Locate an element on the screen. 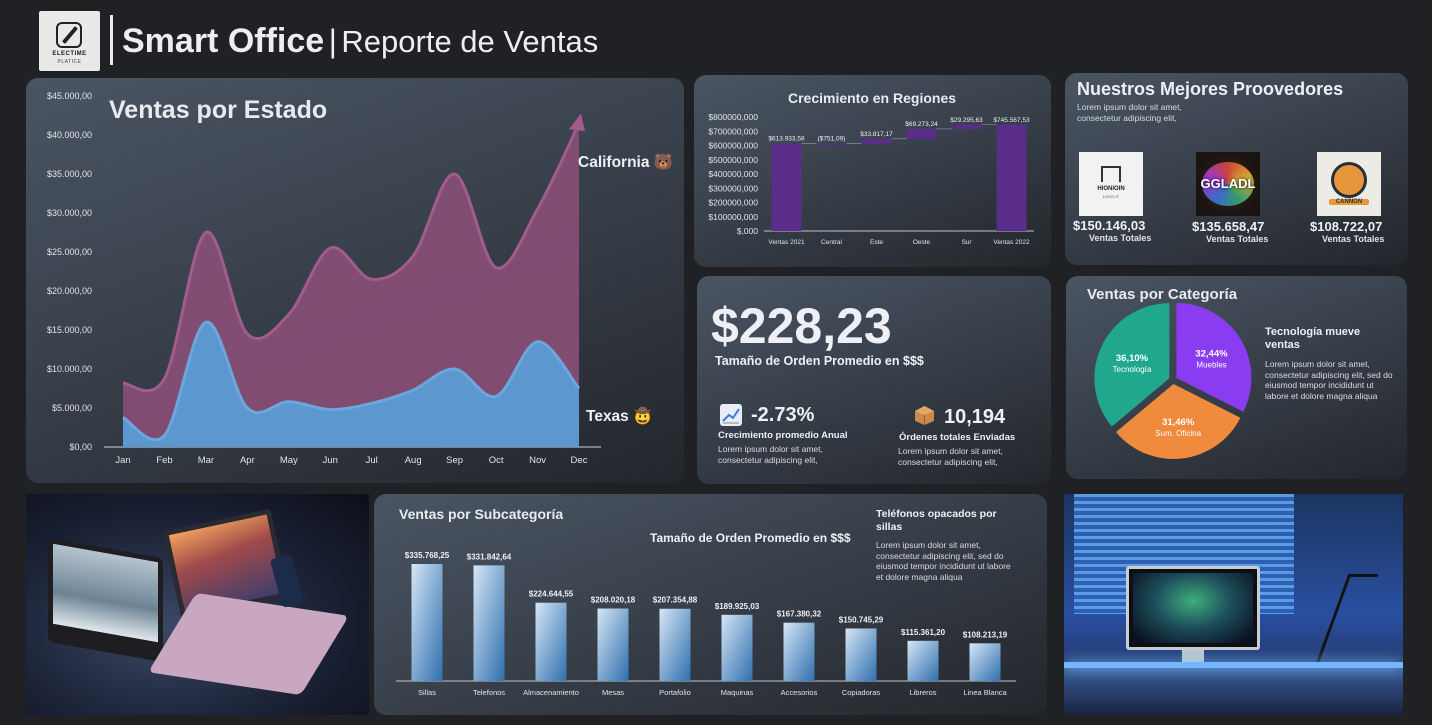 This screenshot has width=1432, height=725. supplier-logo-1-text: HIONIOIN is located at coordinates (1111, 189).